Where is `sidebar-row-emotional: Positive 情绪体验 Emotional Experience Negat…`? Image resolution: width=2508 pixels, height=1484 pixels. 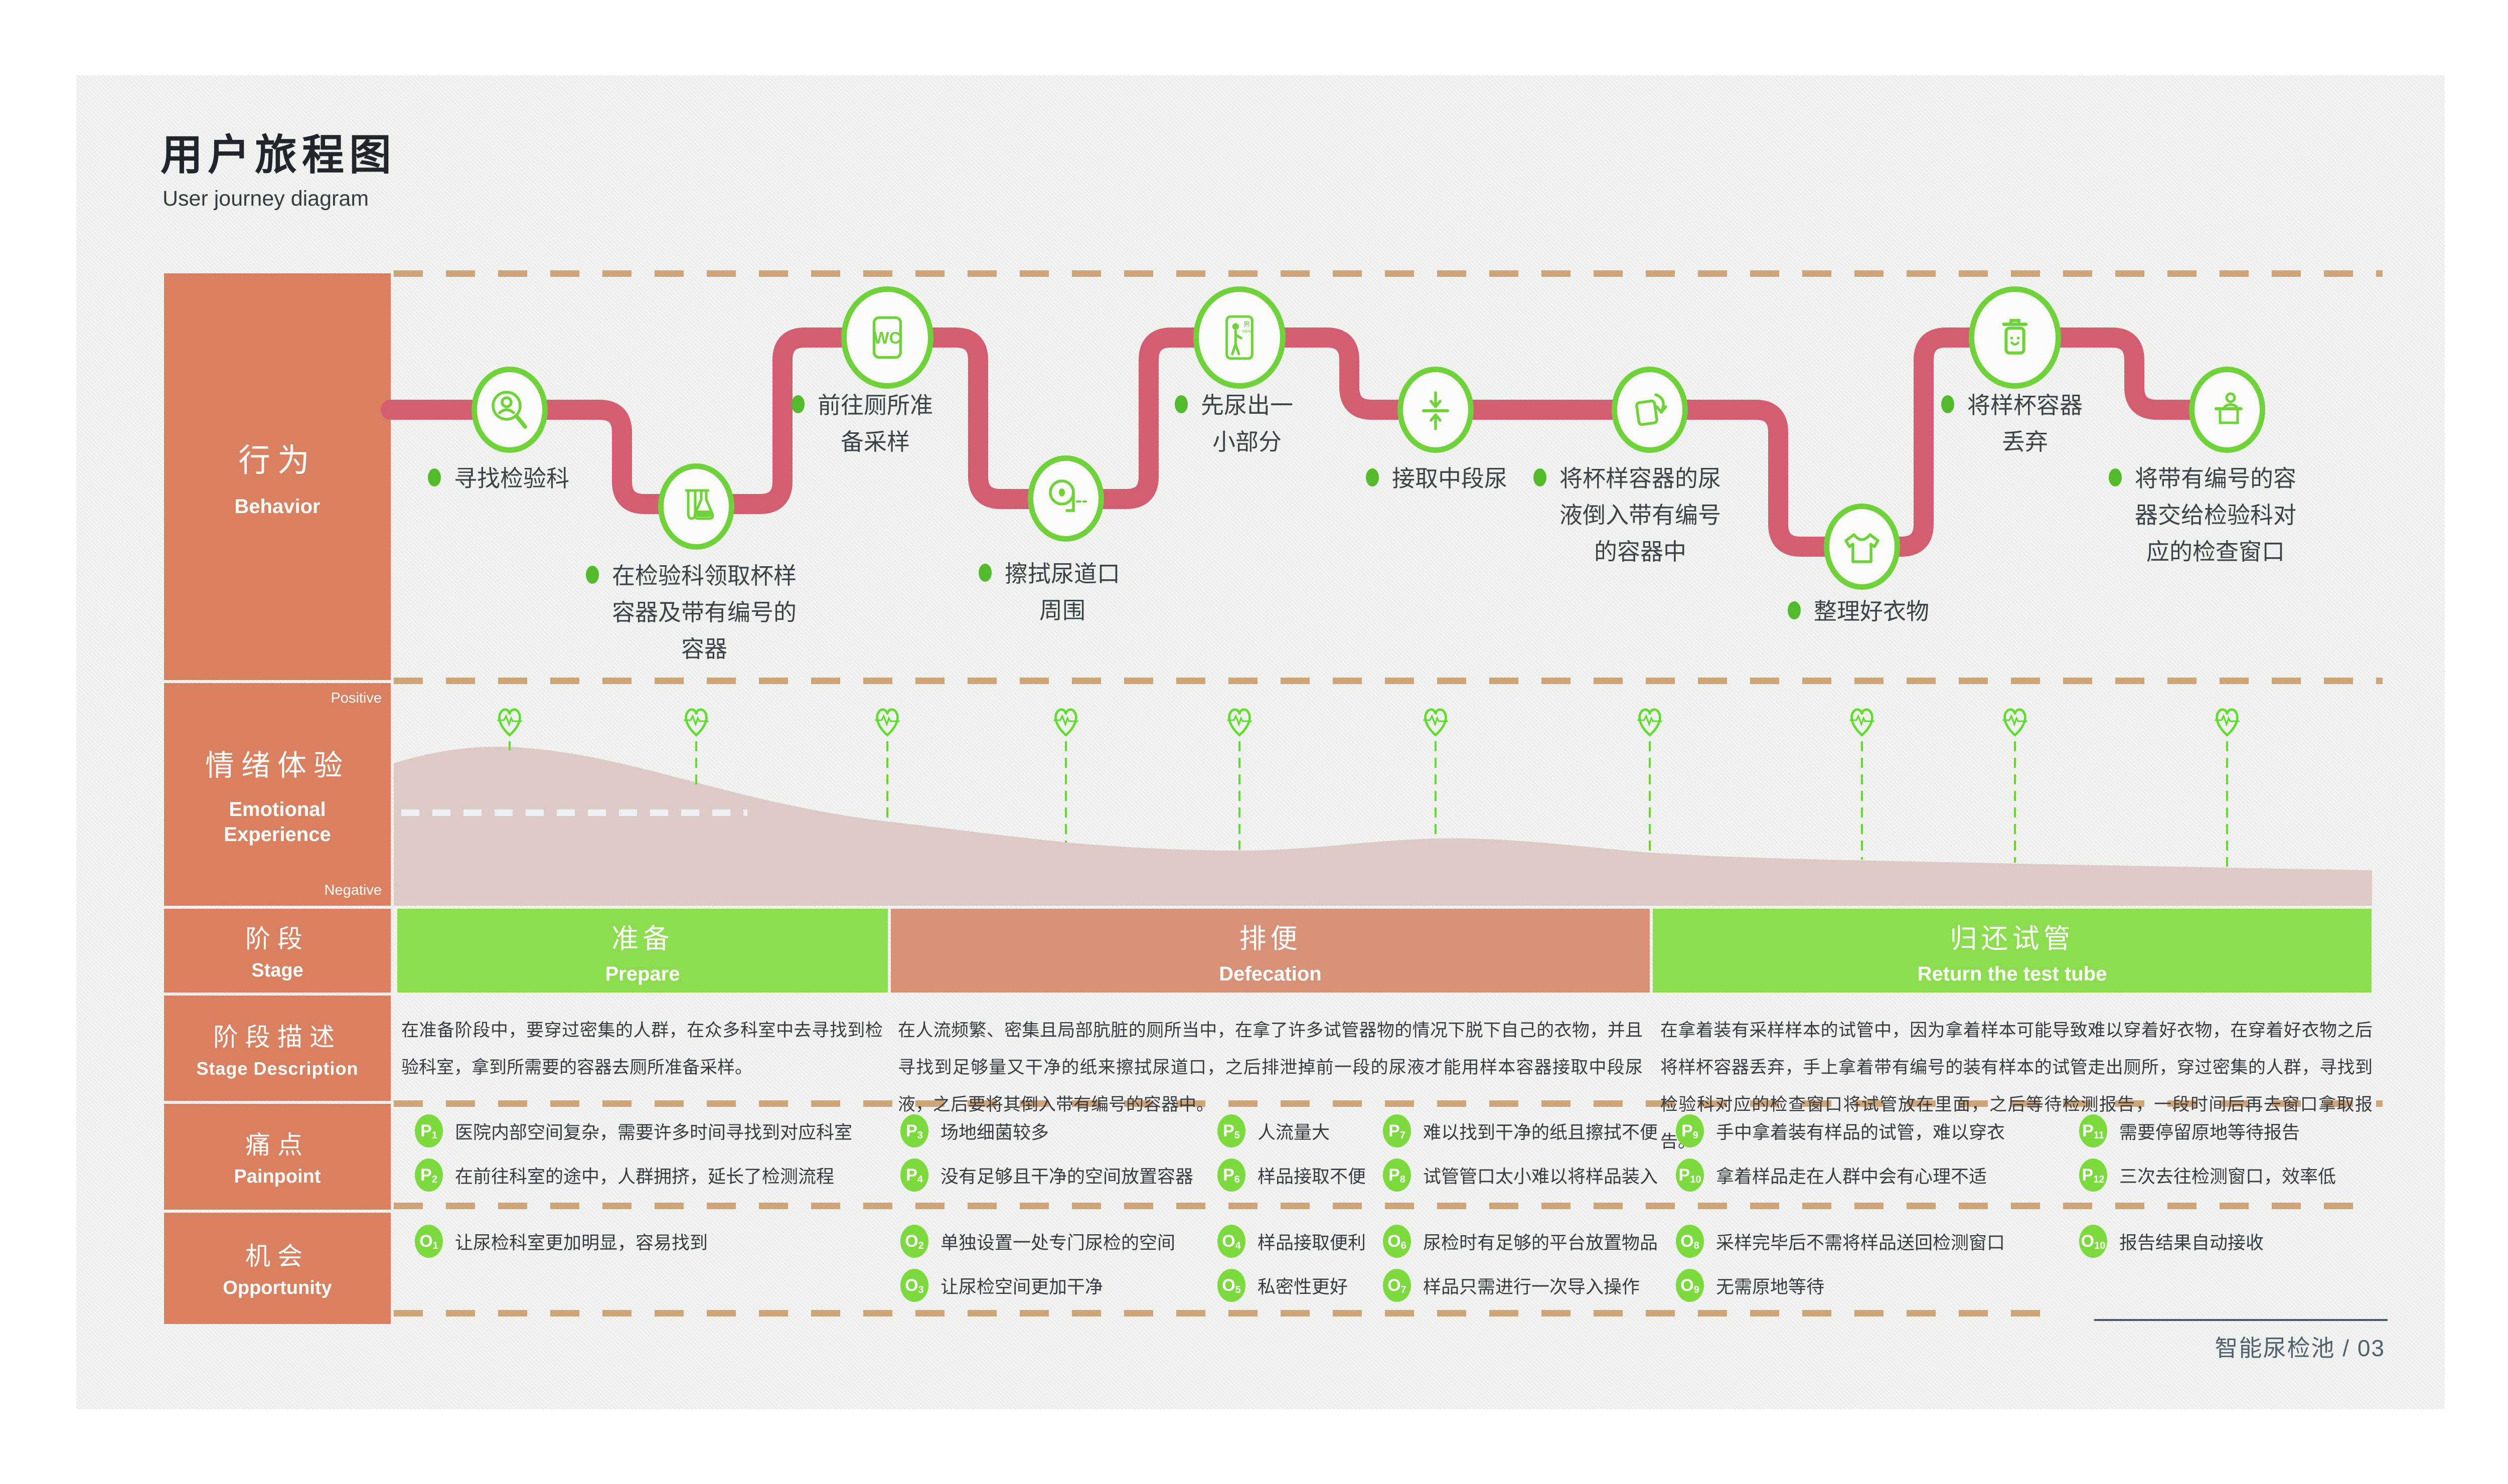 sidebar-row-emotional: Positive 情绪体验 Emotional Experience Negat… is located at coordinates (278, 794).